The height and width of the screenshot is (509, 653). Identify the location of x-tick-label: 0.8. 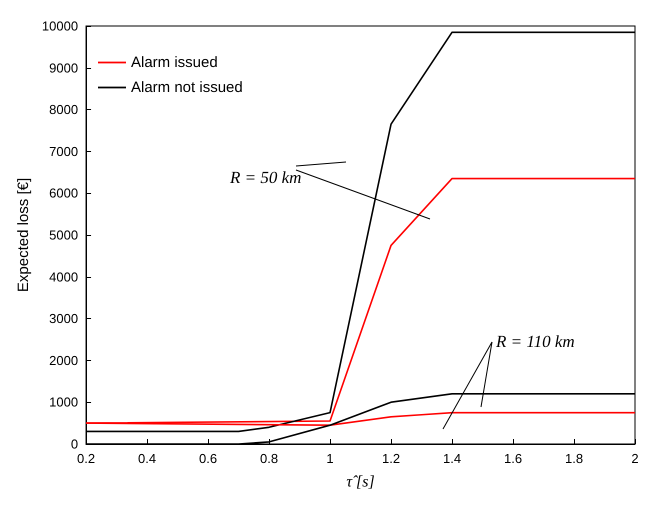
(269, 458).